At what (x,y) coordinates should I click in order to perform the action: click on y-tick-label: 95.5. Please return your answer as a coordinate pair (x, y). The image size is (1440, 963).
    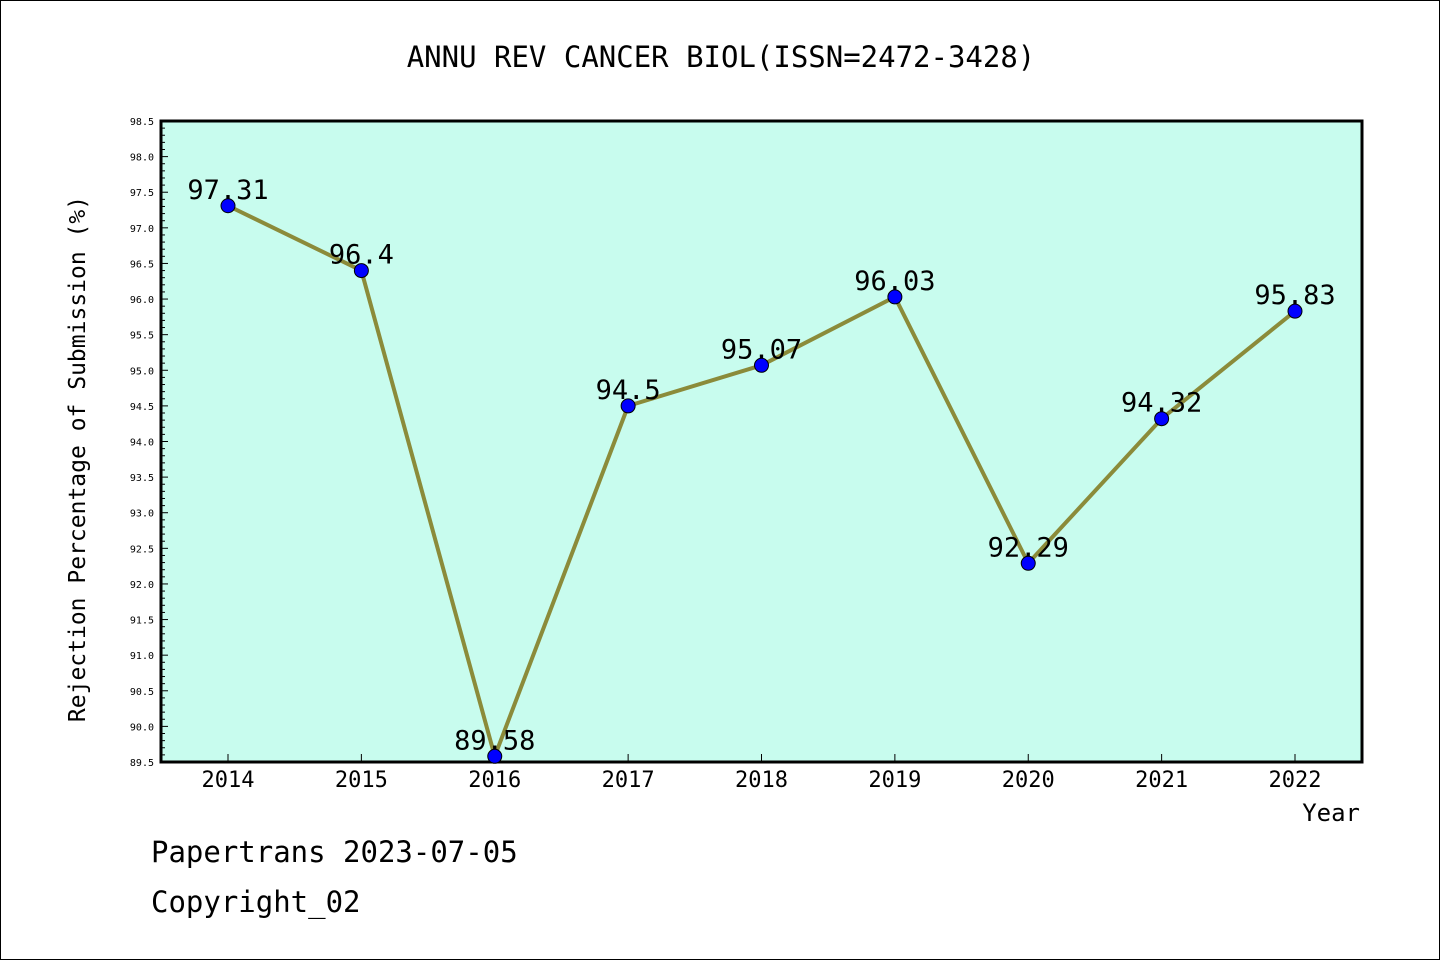
    Looking at the image, I should click on (142, 336).